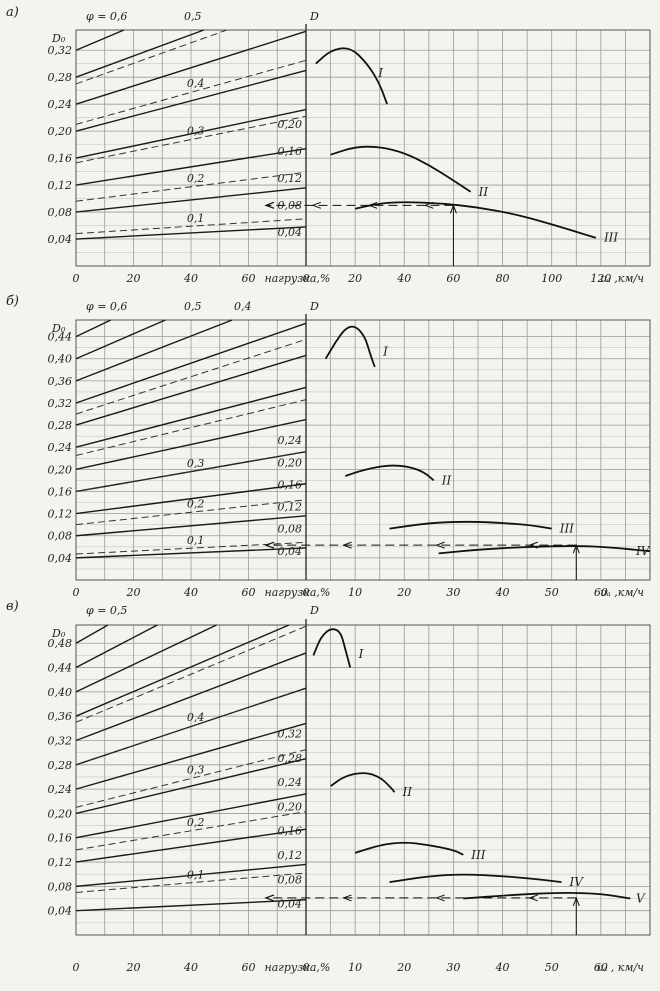 This screenshot has width=660, height=991. I want to click on load-tick-label: 60, so click(249, 592).